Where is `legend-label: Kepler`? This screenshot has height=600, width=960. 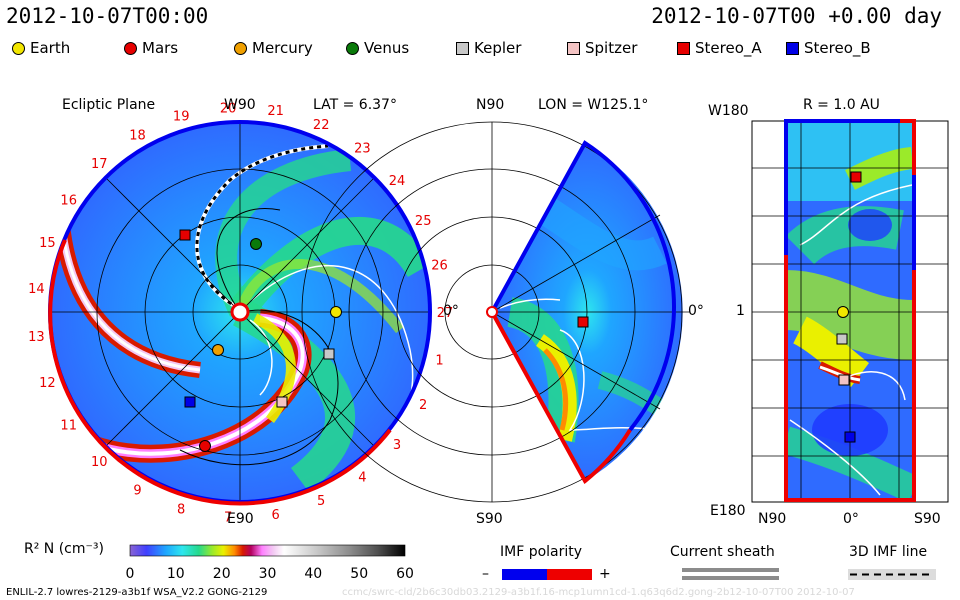 legend-label: Kepler is located at coordinates (498, 48).